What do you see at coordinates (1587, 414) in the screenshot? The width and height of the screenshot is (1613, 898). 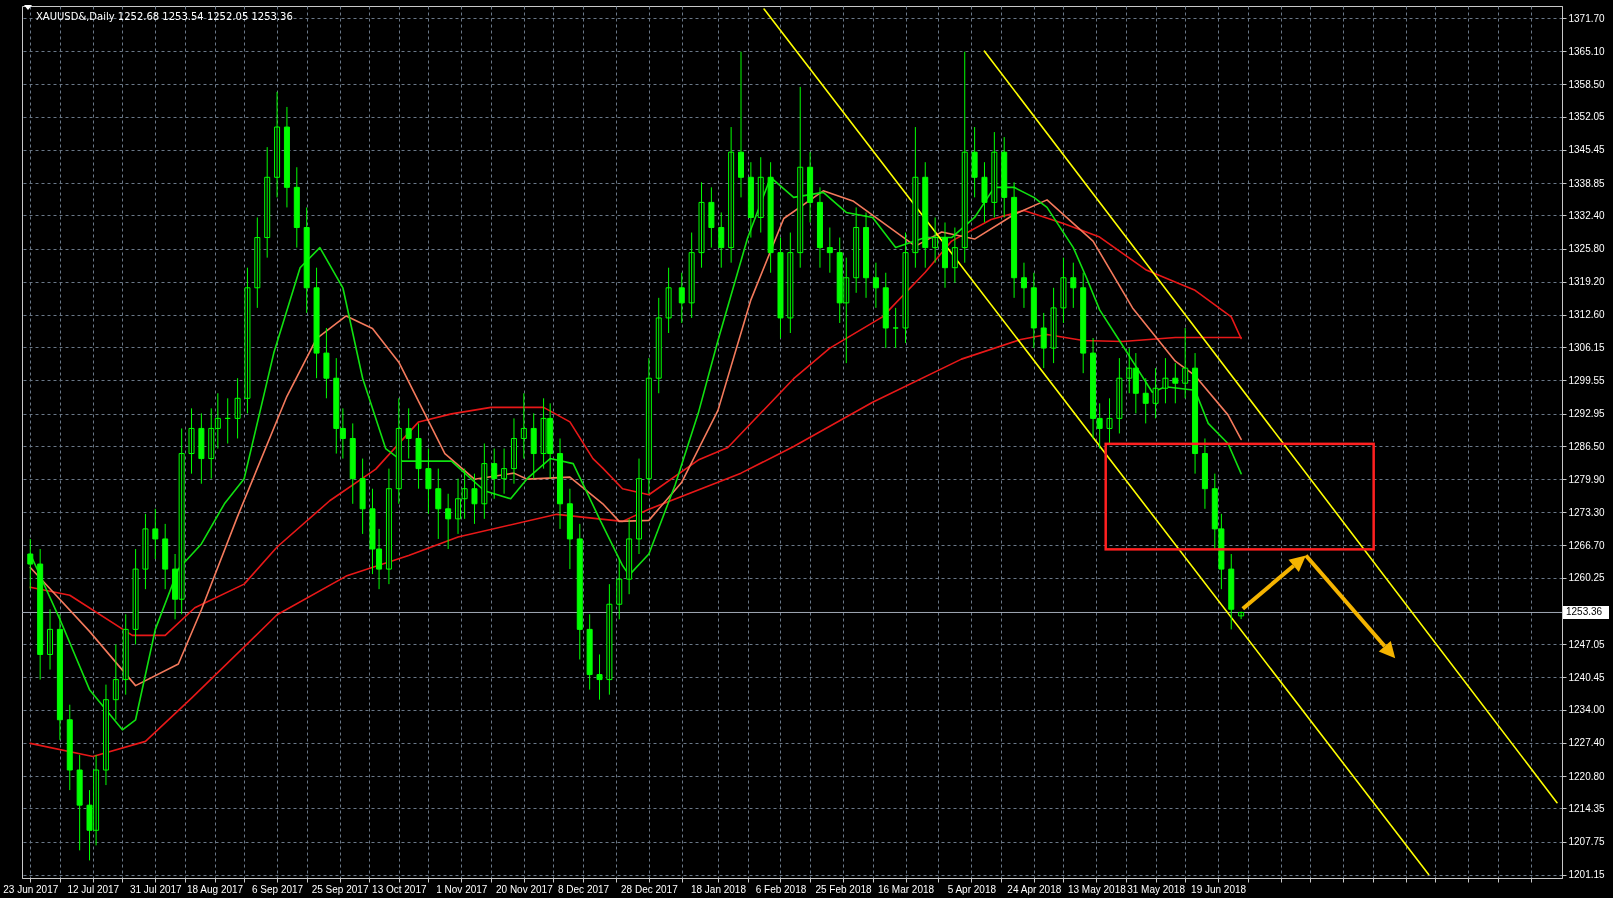 I see `y-tick-label: 1292.95` at bounding box center [1587, 414].